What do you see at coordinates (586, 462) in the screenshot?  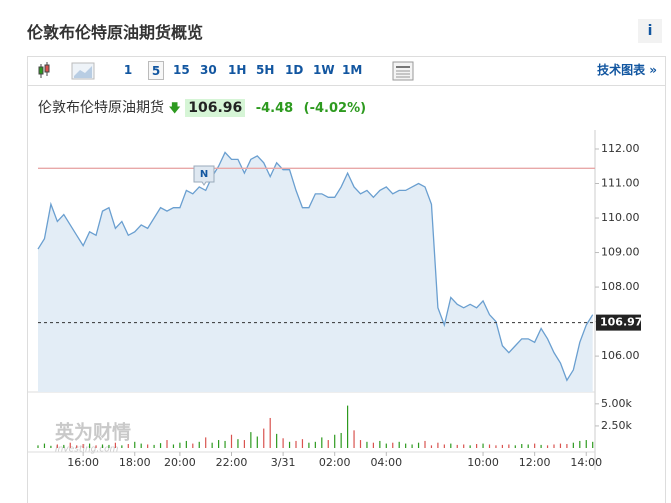 I see `x-tick-label: 14:00` at bounding box center [586, 462].